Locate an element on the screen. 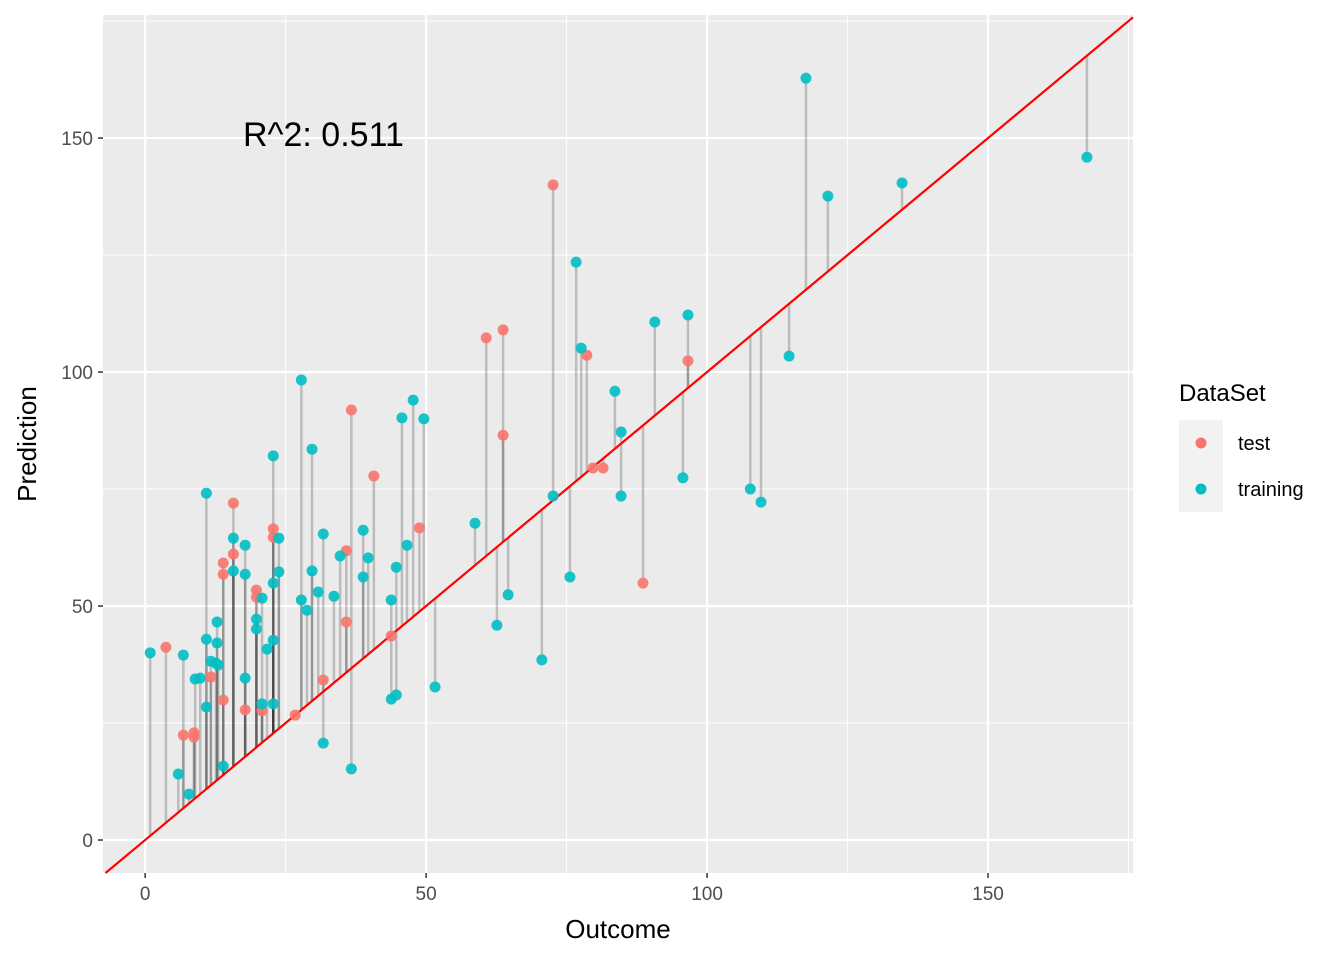 The image size is (1344, 965). legend-label-training: training is located at coordinates (1271, 490).